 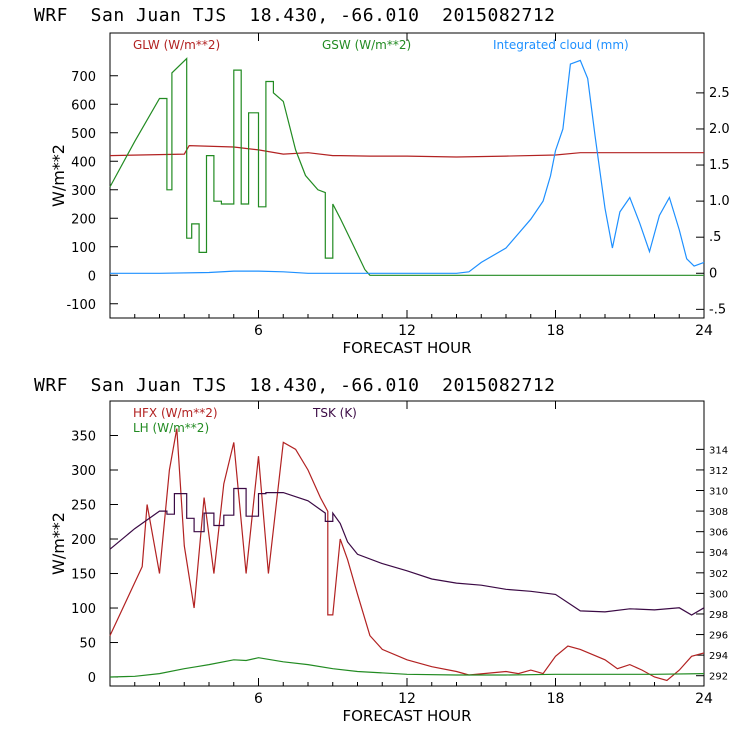 What do you see at coordinates (176, 45) in the screenshot?
I see `legend-entry: GLW (W/m**2)` at bounding box center [176, 45].